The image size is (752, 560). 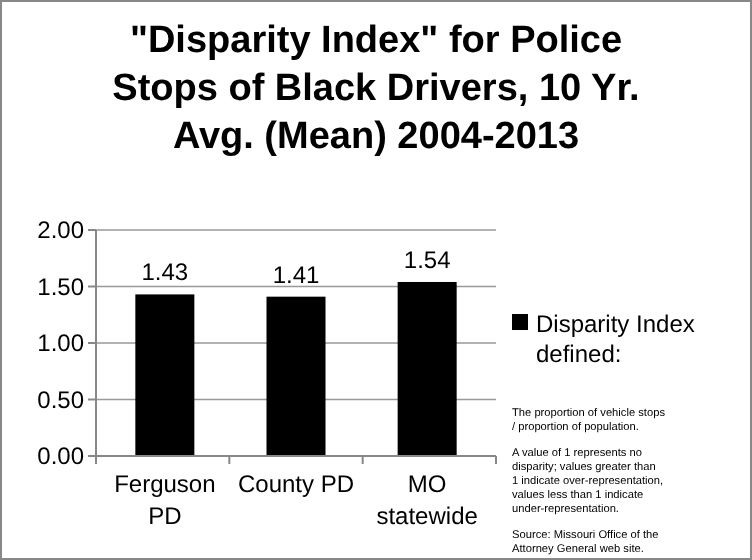 I want to click on y-tick-label: 0.00, so click(x=61, y=456).